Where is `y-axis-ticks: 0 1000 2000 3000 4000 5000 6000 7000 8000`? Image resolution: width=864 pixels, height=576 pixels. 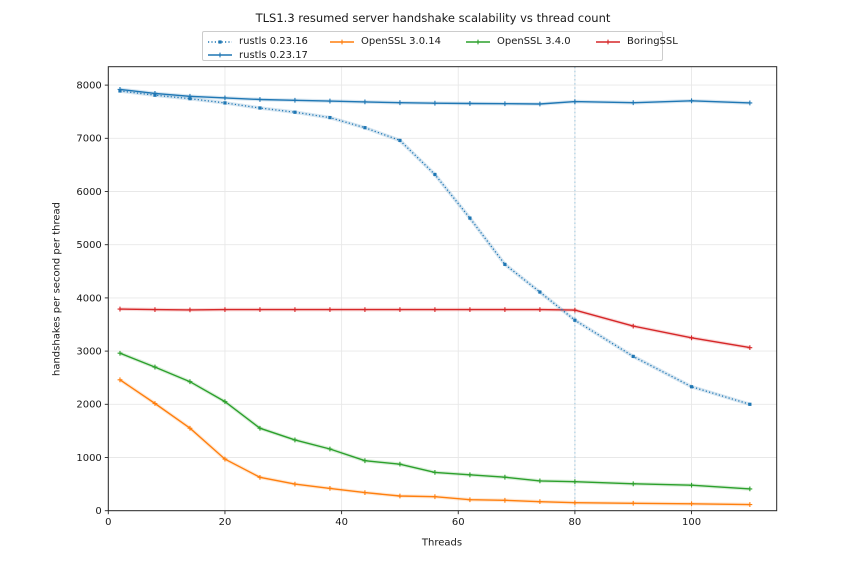
y-axis-ticks: 0 1000 2000 3000 4000 5000 6000 7000 8000 is located at coordinates (92, 299).